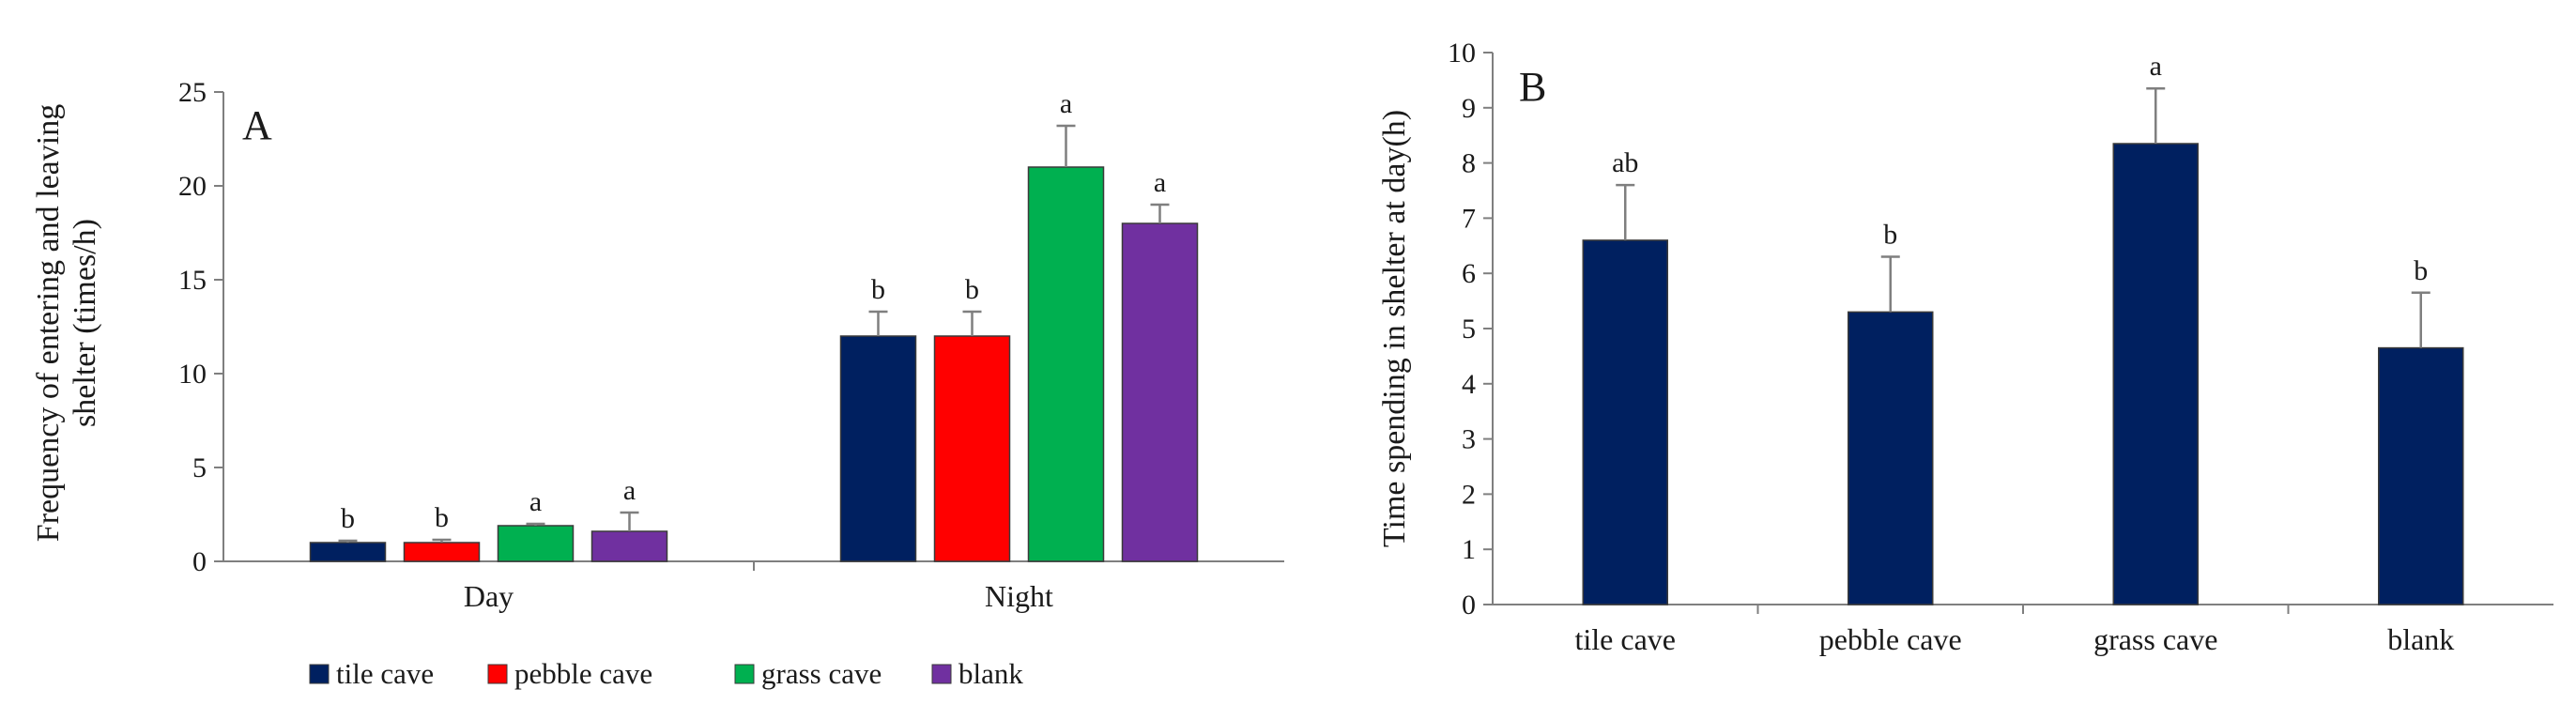 The height and width of the screenshot is (720, 2576). Describe the element at coordinates (990, 673) in the screenshot. I see `legend-label: blank` at that location.